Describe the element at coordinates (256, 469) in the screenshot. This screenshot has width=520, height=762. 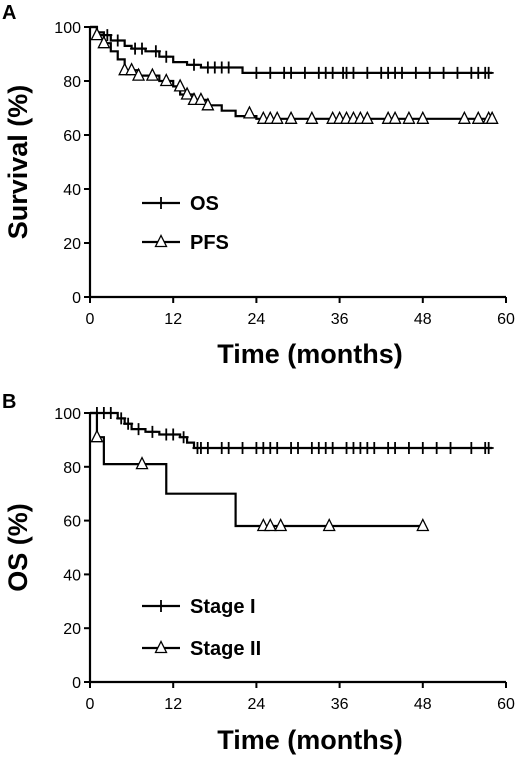
I see `survival-curve` at that location.